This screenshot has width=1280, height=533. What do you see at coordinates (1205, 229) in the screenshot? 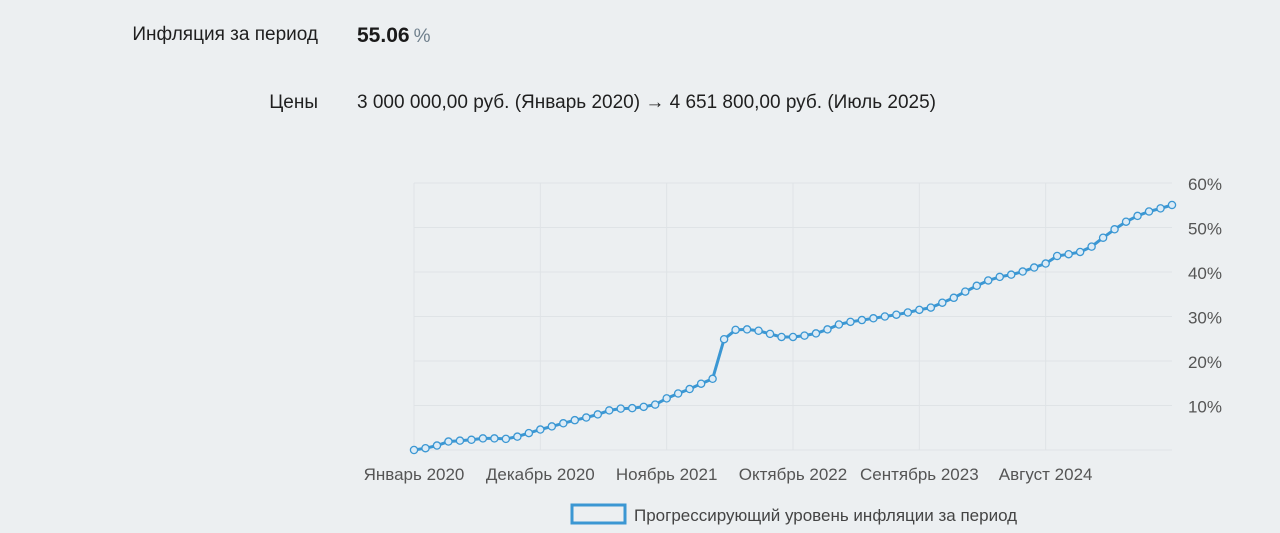
I see `y-tick-label: 50%` at bounding box center [1205, 229].